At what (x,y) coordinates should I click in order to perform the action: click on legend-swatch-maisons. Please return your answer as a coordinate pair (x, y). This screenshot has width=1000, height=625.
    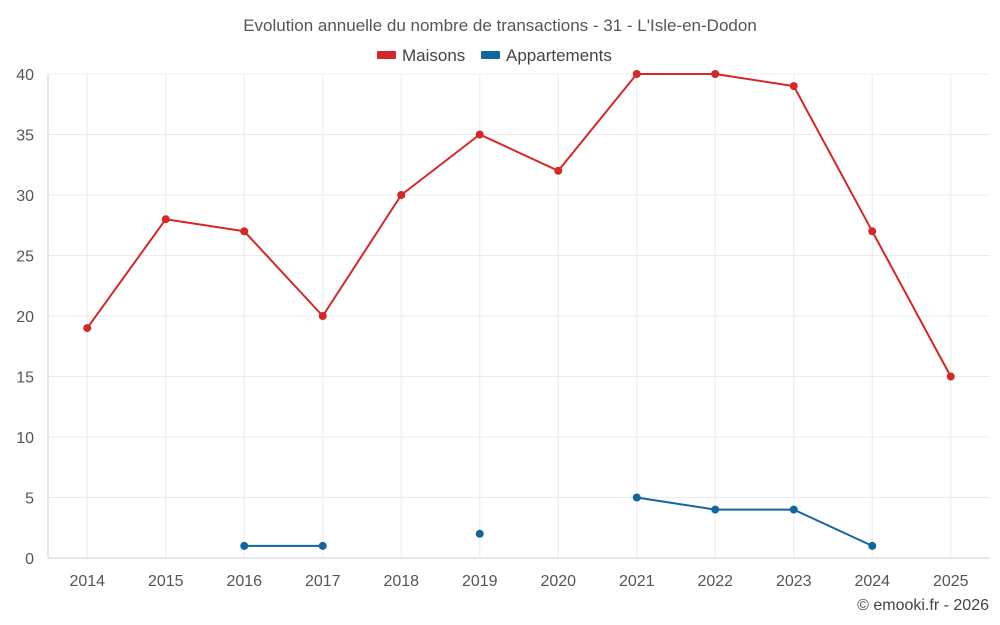
    Looking at the image, I should click on (386, 55).